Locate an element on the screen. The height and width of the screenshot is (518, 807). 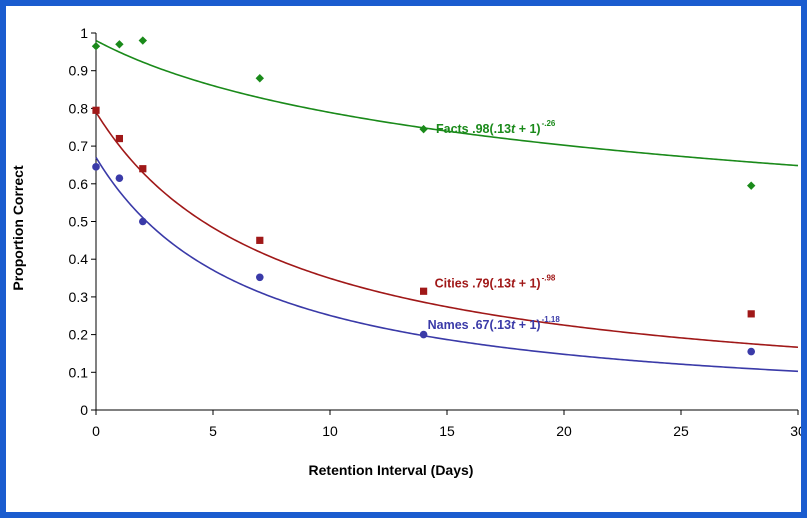
x-tick-label: 30 is located at coordinates (795, 431).